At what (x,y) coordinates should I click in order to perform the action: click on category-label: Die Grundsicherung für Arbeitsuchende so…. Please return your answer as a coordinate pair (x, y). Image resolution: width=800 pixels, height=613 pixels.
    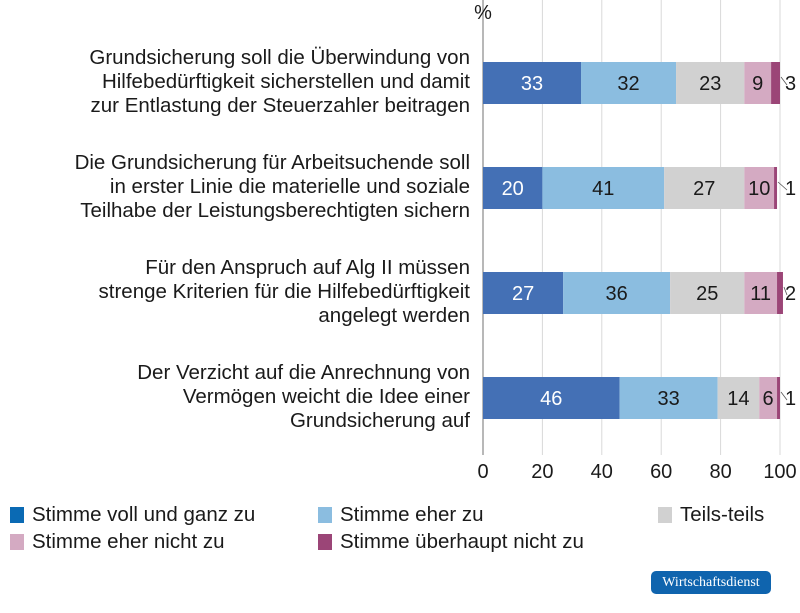
    Looking at the image, I should click on (235, 187).